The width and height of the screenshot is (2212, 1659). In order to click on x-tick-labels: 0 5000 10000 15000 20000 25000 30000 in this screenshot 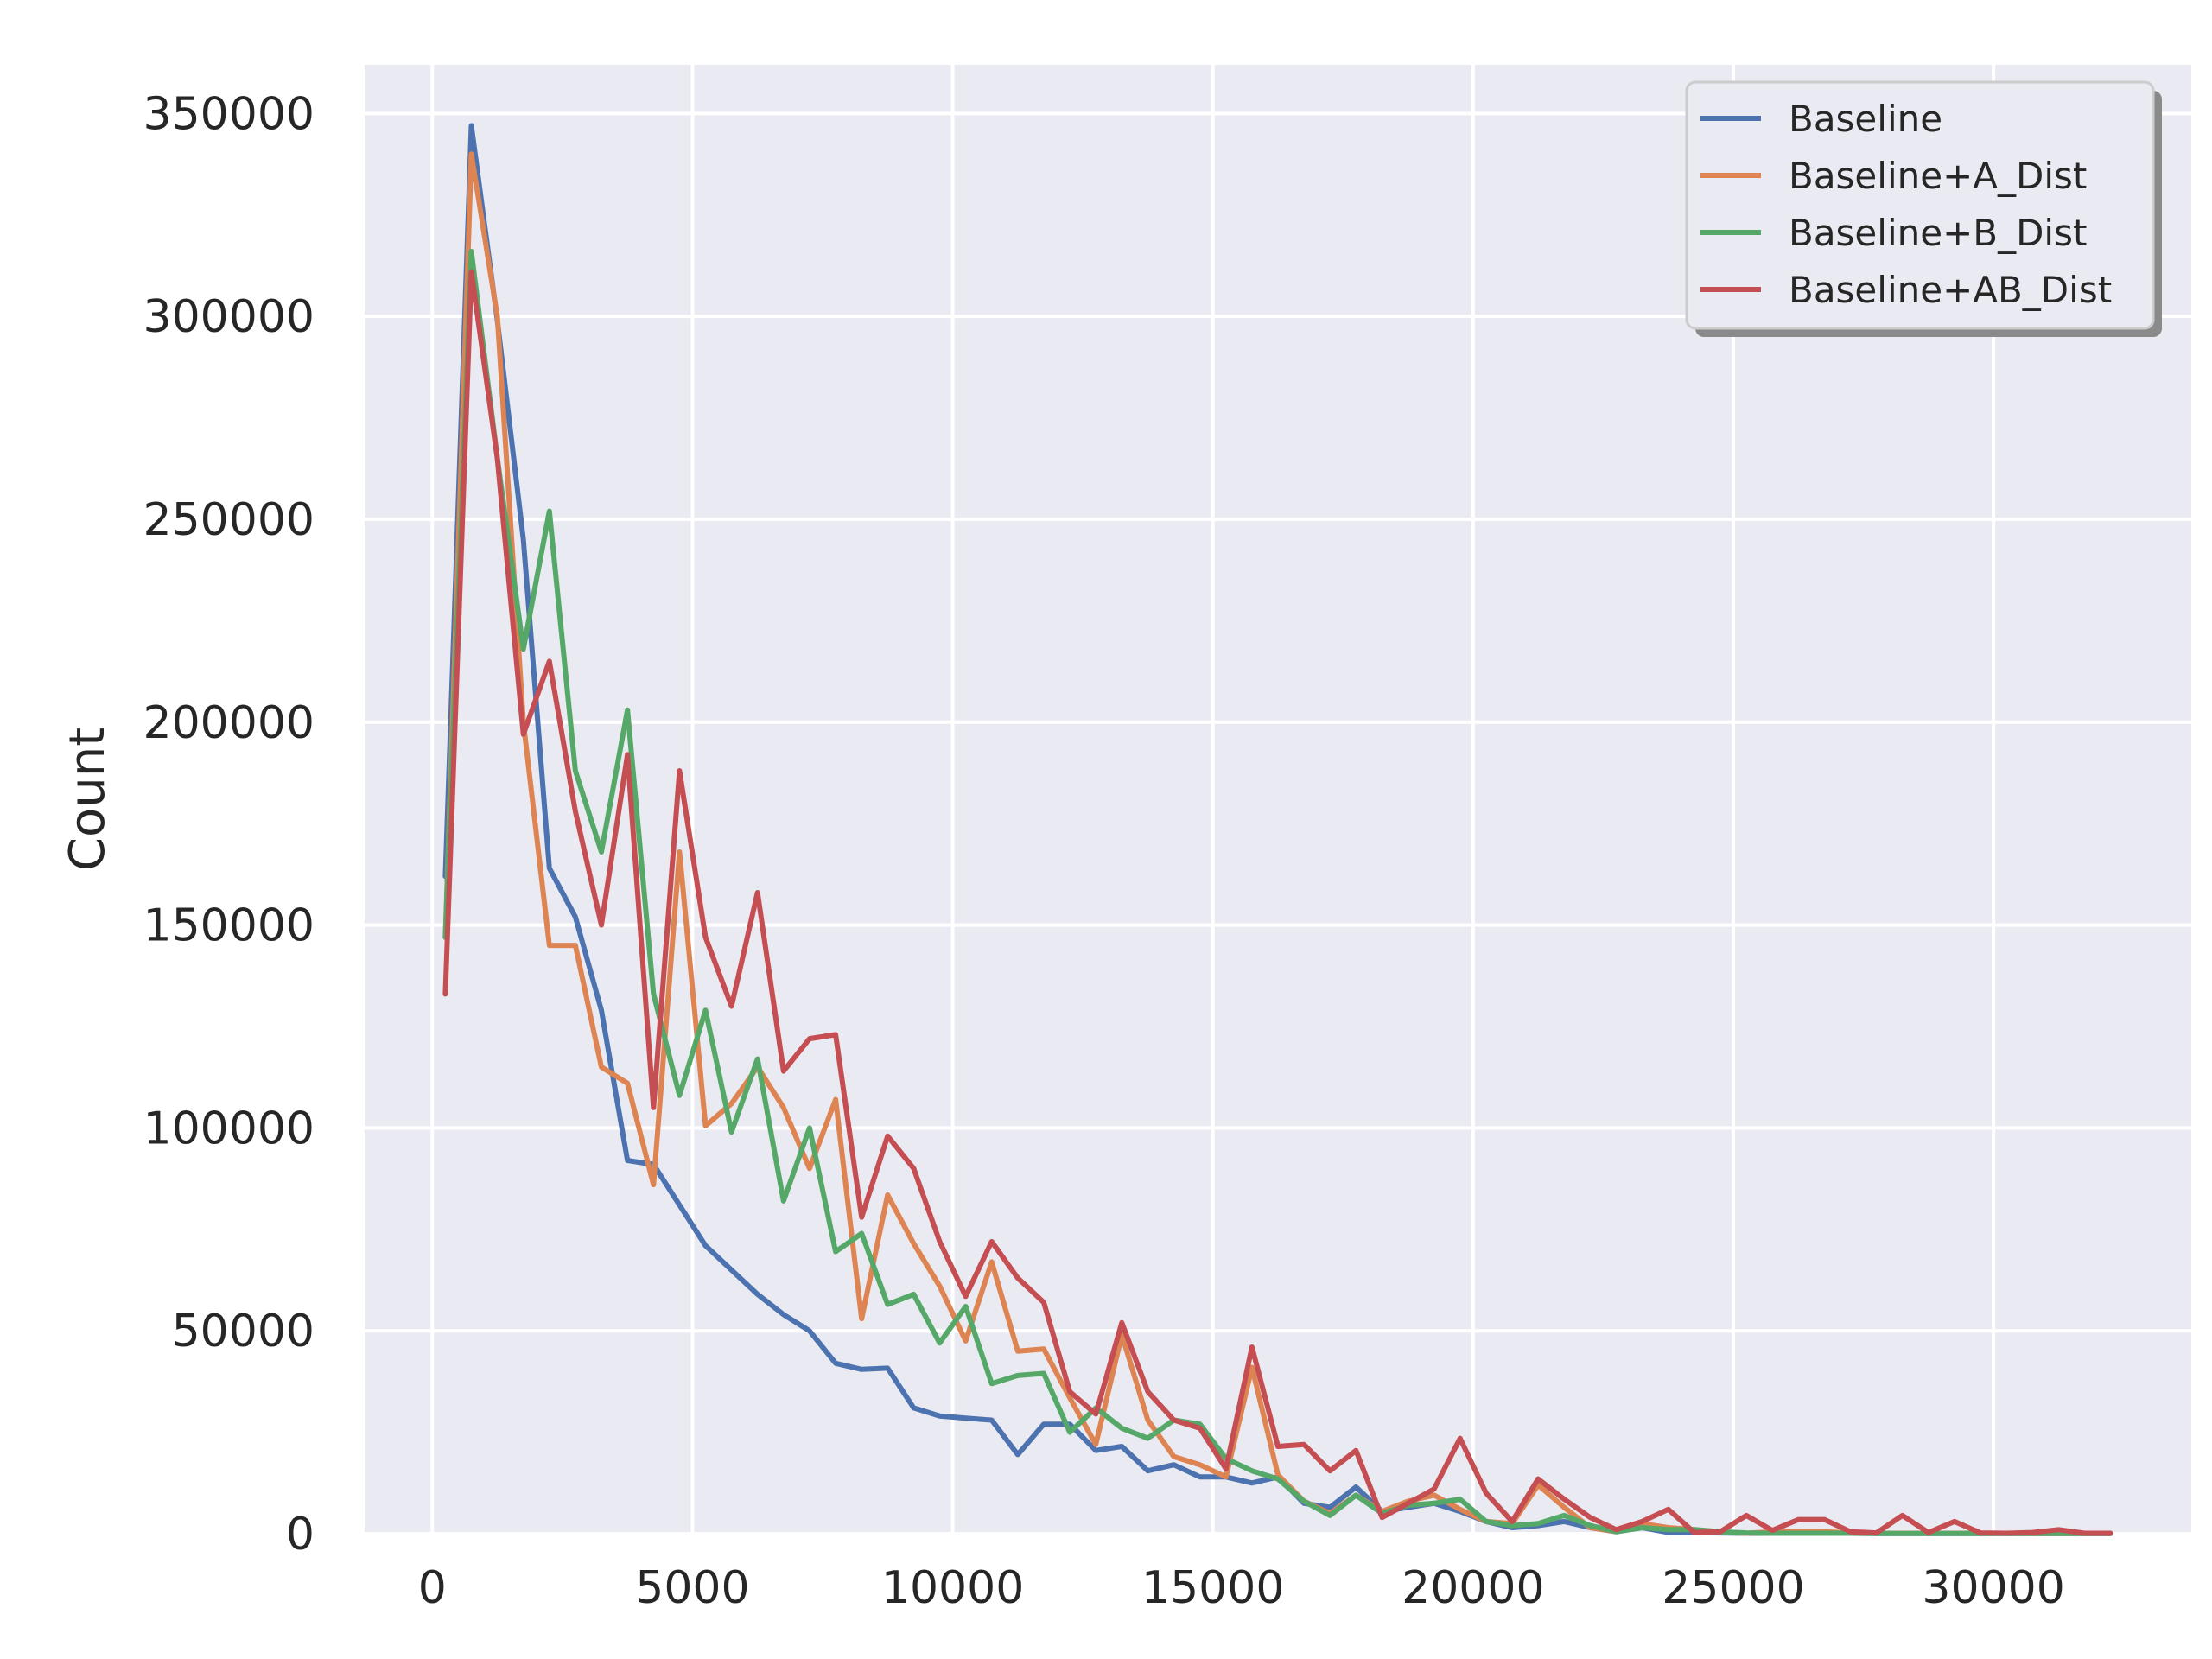, I will do `click(1241, 1588)`.